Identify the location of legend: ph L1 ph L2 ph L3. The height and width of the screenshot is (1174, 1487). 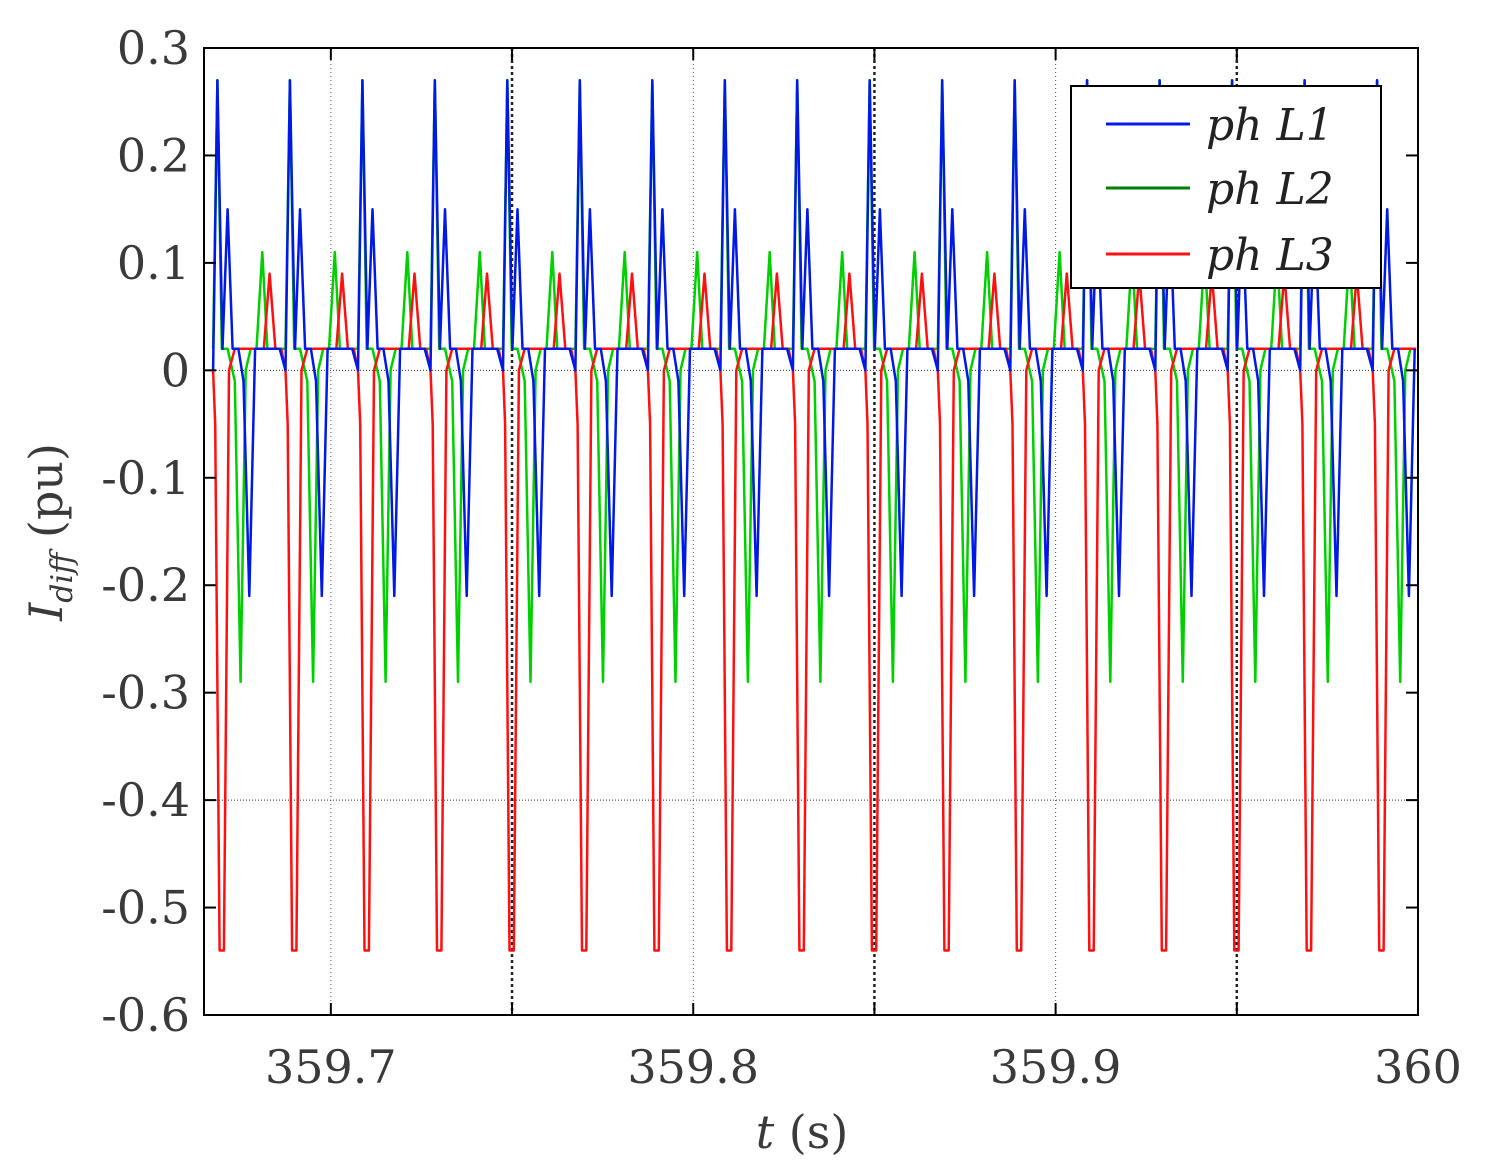
(1226, 187).